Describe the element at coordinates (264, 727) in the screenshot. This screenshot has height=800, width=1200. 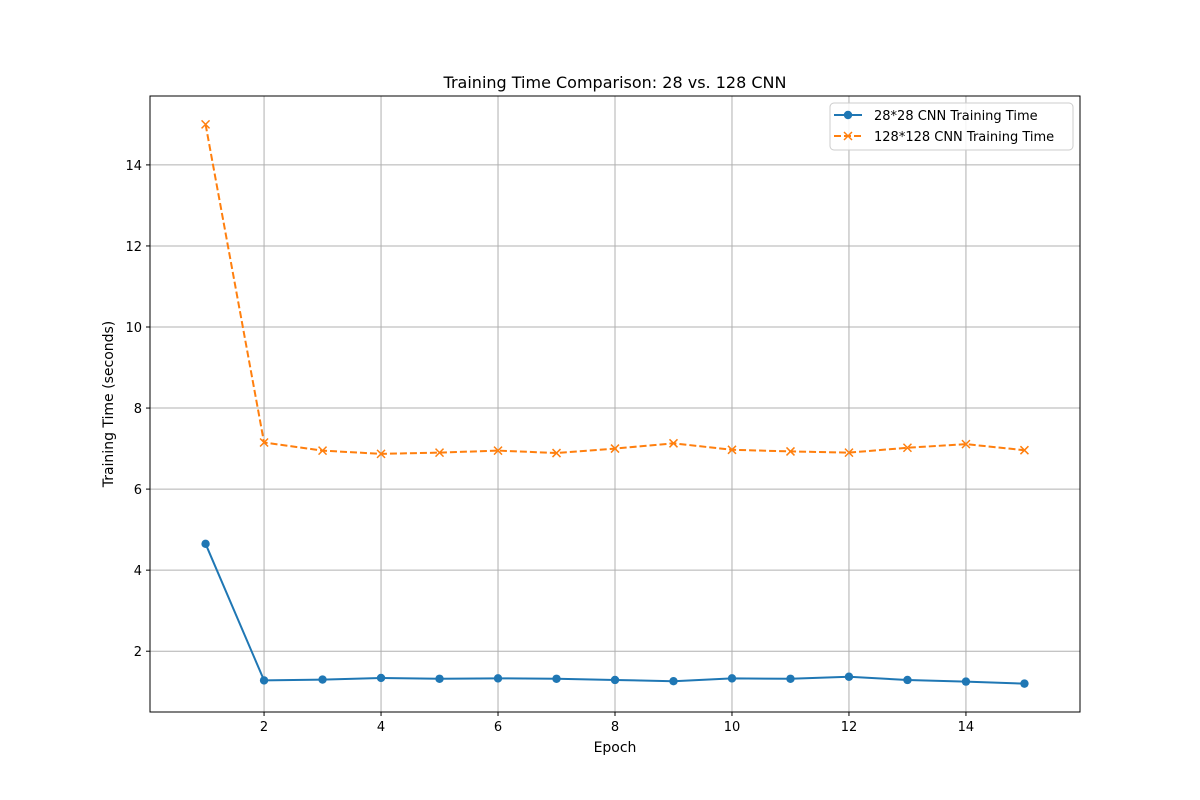
I see `x-tick-label-2: 2` at that location.